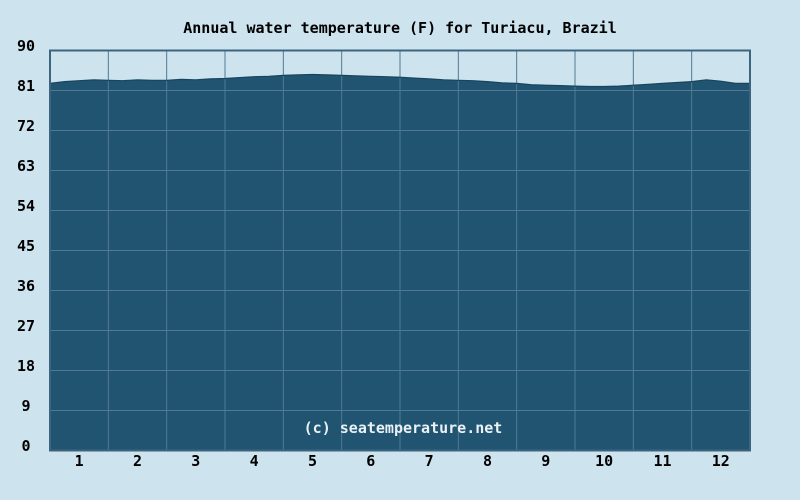  Describe the element at coordinates (429, 461) in the screenshot. I see `x-axis-tick-label: 7` at that location.